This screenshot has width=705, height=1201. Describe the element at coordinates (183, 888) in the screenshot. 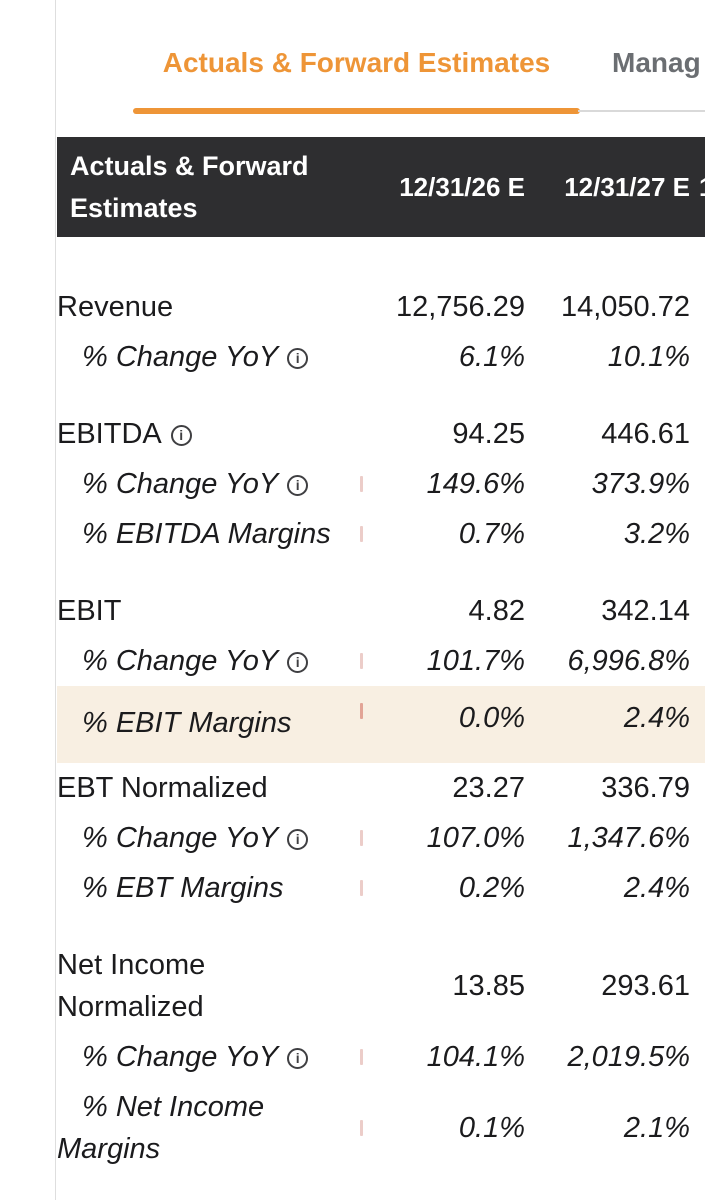

I see `row-label-text: % EBT Margins` at that location.